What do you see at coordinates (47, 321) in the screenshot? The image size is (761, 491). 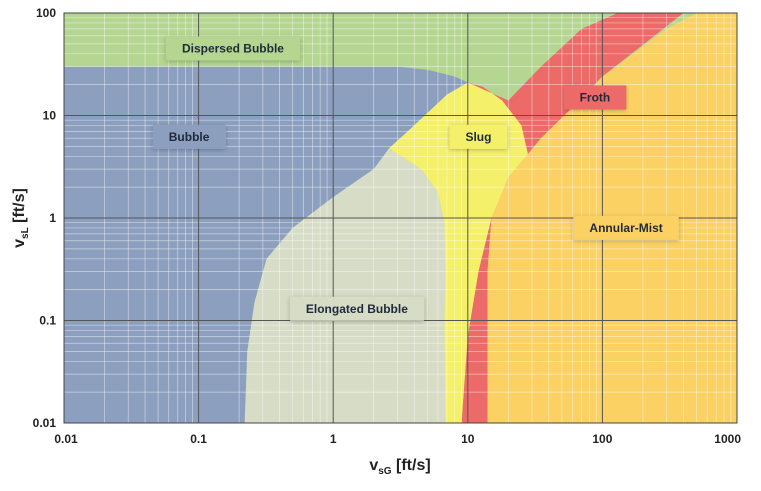 I see `y-tick-label: 0.1` at bounding box center [47, 321].